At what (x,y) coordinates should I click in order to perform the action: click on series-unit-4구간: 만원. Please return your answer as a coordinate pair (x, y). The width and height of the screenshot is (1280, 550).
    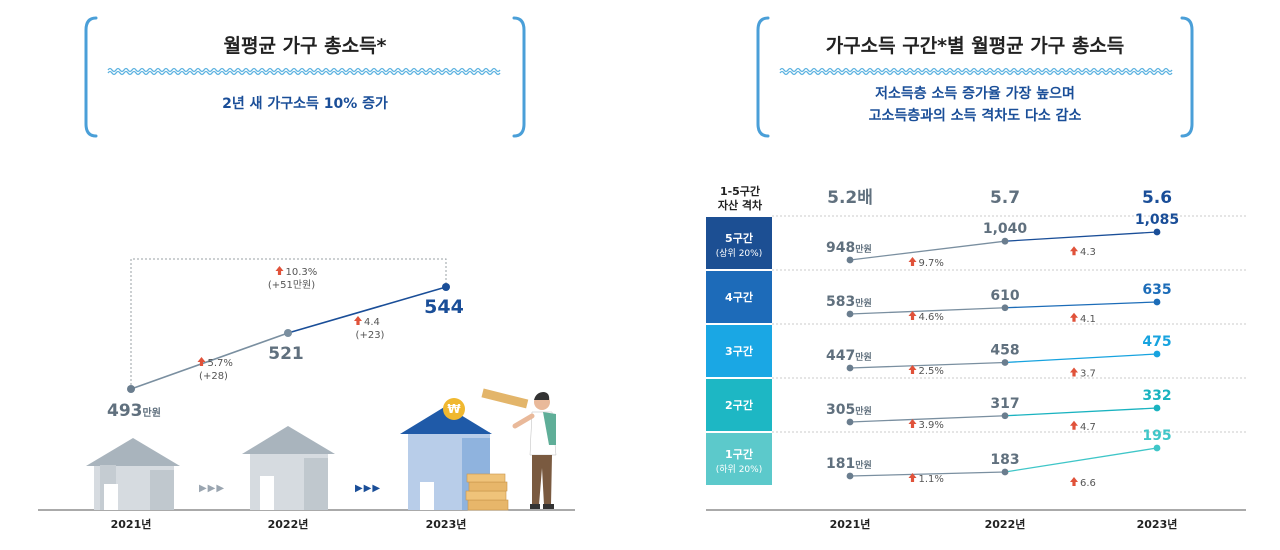
    Looking at the image, I should click on (863, 303).